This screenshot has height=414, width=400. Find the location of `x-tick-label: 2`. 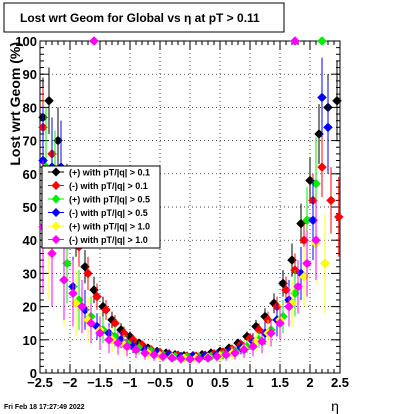

x-tick-label: 2 is located at coordinates (309, 382).